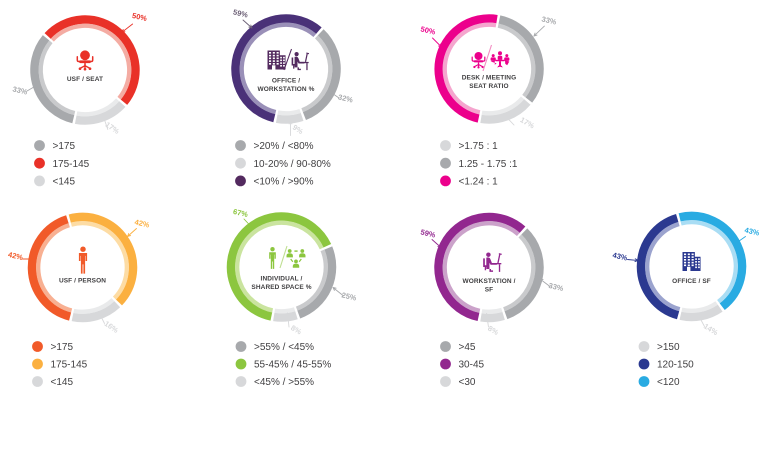 Image resolution: width=768 pixels, height=459 pixels. What do you see at coordinates (489, 77) in the screenshot?
I see `svg-text: DESK / MEETING` at bounding box center [489, 77].